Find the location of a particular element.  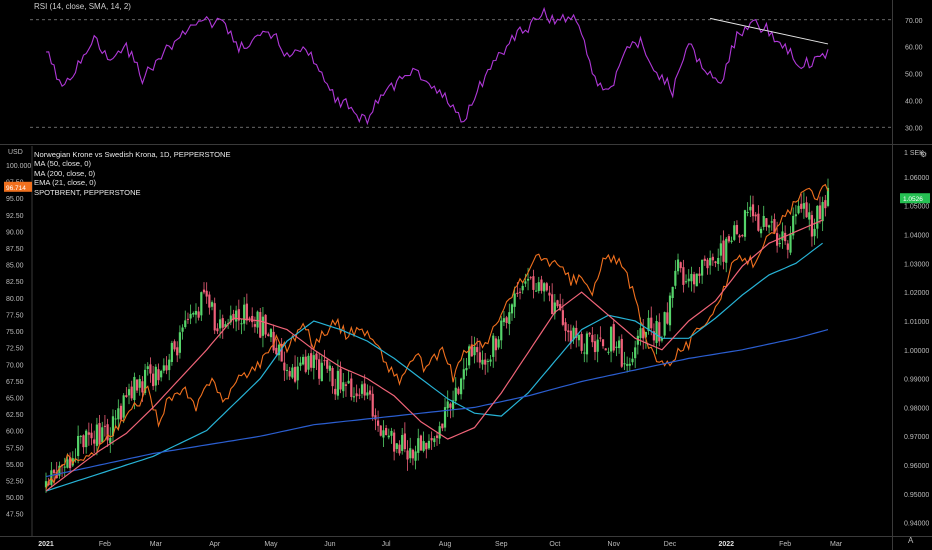

legend-brent: SPOTBRENT, PEPPERSTONE is located at coordinates (87, 192).